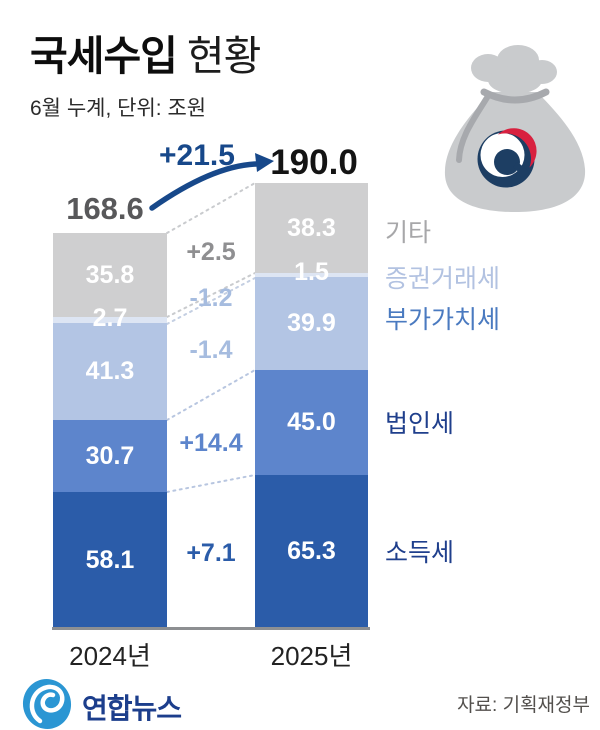 The width and height of the screenshot is (600, 730). I want to click on change-vat: -1.4, so click(211, 350).